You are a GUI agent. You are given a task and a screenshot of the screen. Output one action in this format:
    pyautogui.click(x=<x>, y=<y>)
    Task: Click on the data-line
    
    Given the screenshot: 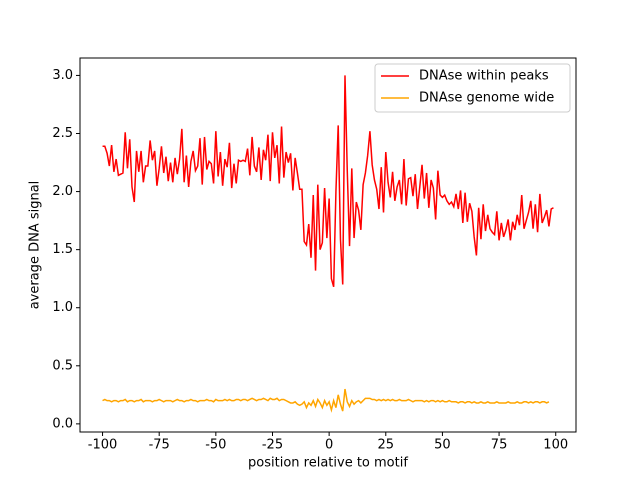 What is the action you would take?
    pyautogui.click(x=326, y=400)
    